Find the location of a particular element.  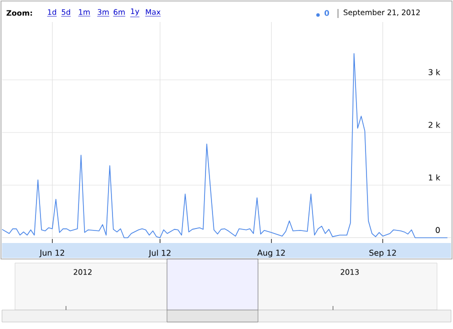

x-tick-label: Sep 12 is located at coordinates (382, 254).